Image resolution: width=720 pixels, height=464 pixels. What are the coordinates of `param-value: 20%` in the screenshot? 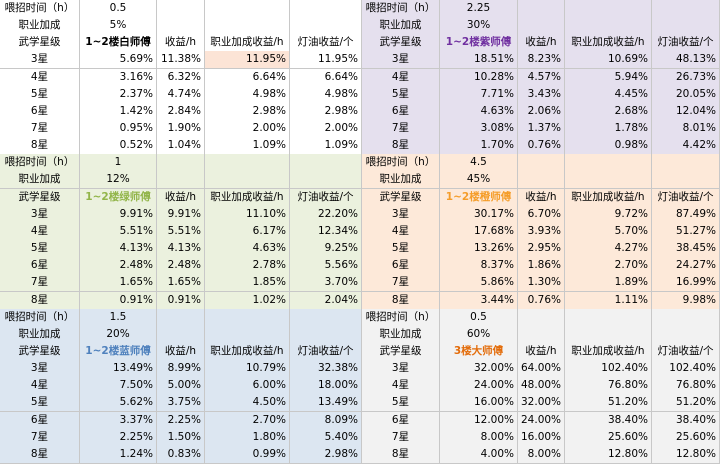 It's located at (118, 334).